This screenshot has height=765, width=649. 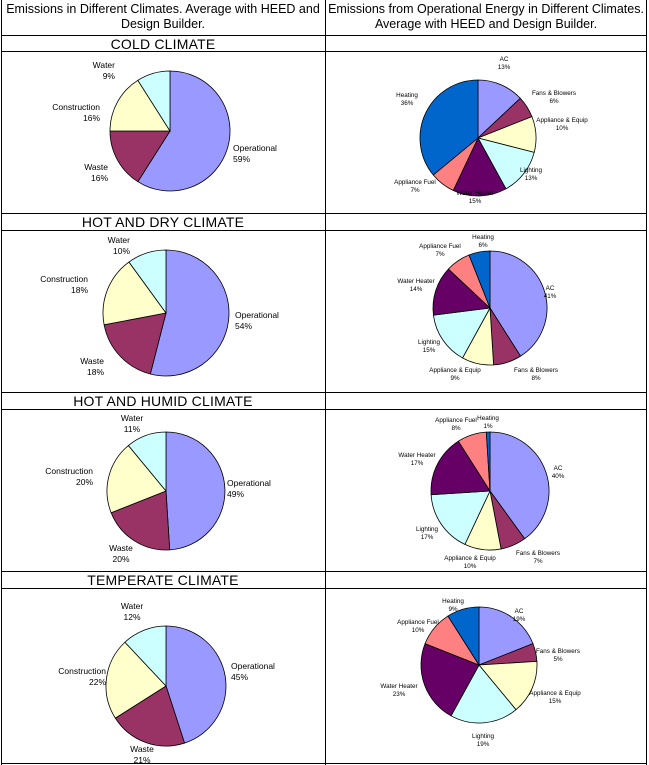 I want to click on slice-label-pct: 6%, so click(x=554, y=101).